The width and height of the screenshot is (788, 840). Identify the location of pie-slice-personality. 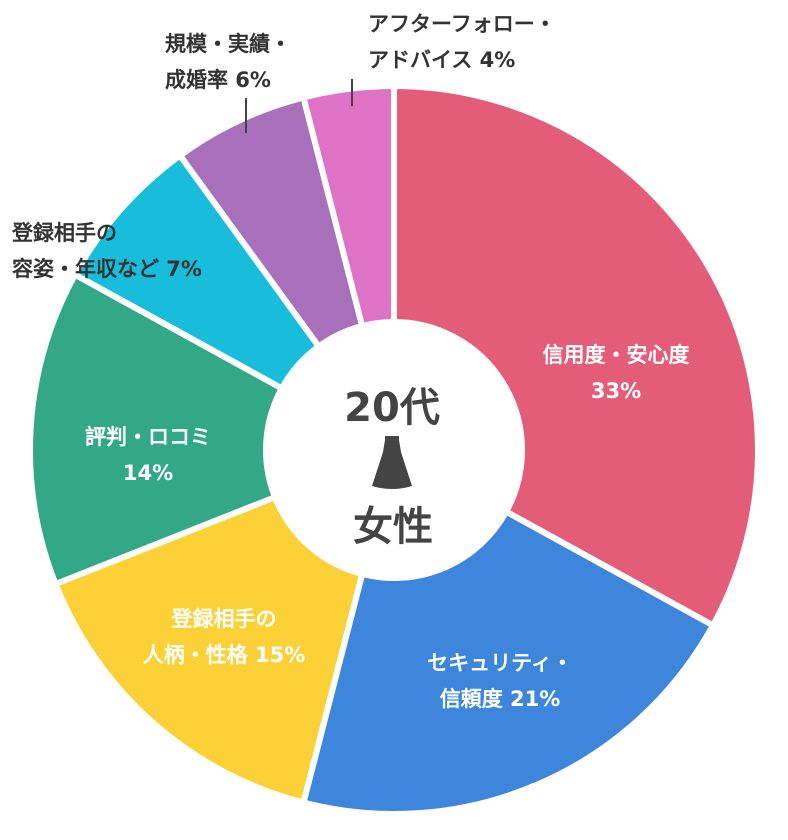
(209, 650).